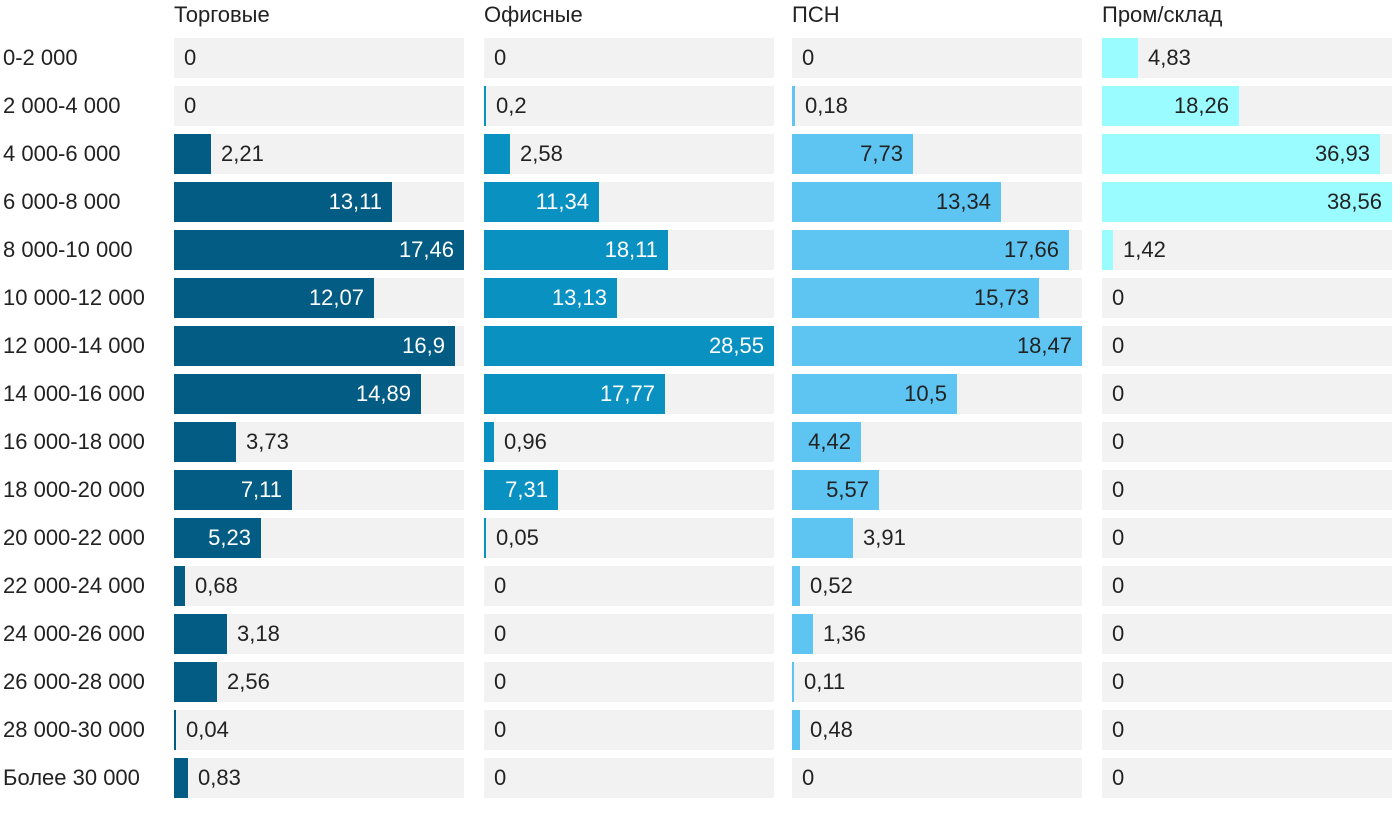 The width and height of the screenshot is (1400, 814). Describe the element at coordinates (627, 393) in the screenshot. I see `value-label: 17,77` at that location.